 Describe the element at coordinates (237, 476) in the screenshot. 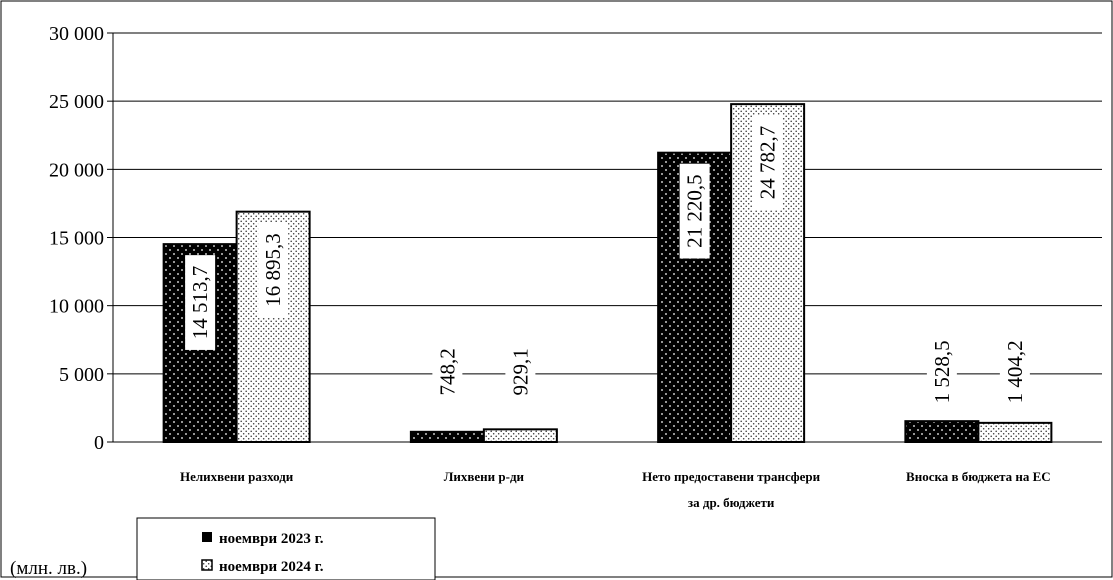

I see `category-label-1: Нелихвени разходи` at that location.